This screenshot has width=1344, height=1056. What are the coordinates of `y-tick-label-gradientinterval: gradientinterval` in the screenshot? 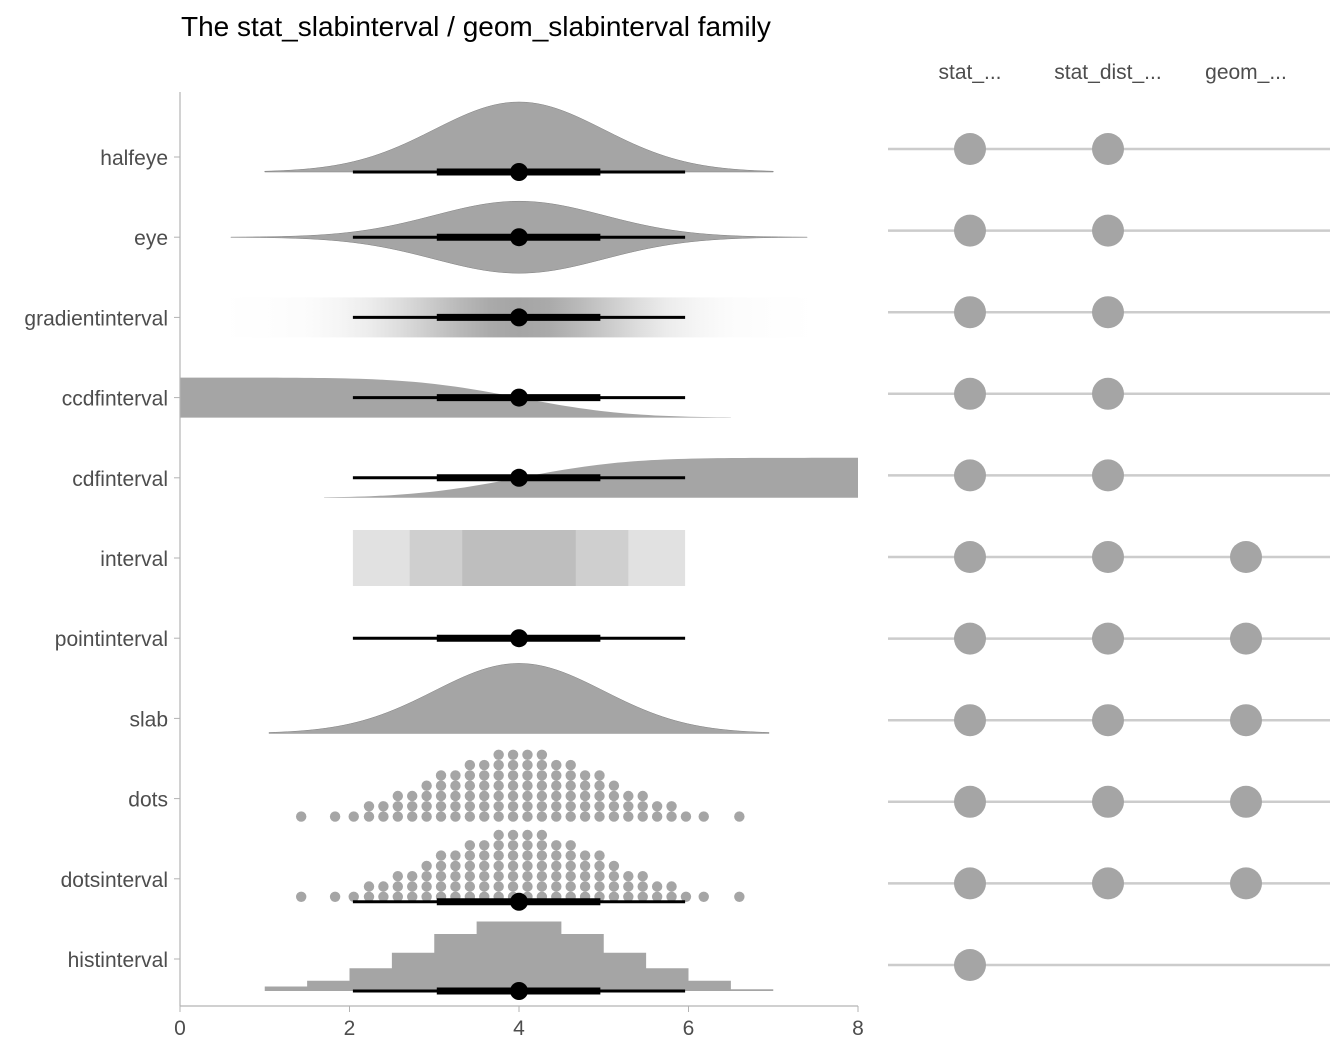 It's located at (96, 318).